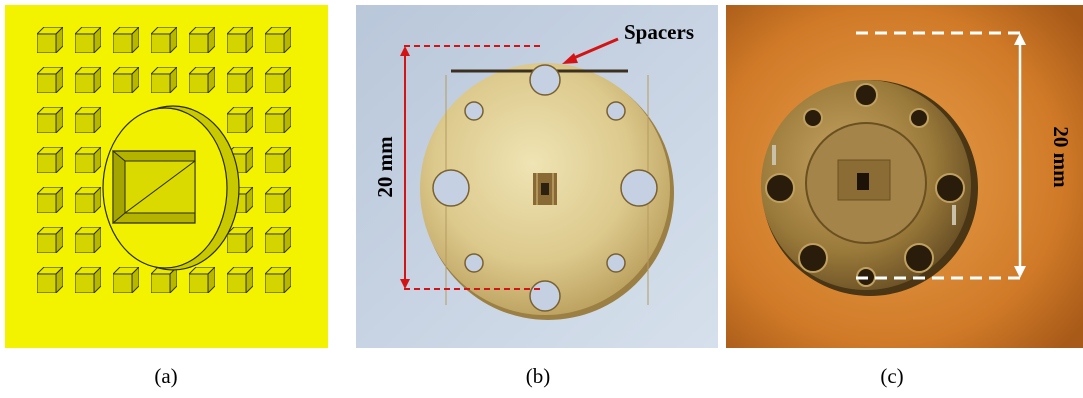 Image resolution: width=1083 pixels, height=398 pixels. I want to click on central-cylinder, so click(171, 188).